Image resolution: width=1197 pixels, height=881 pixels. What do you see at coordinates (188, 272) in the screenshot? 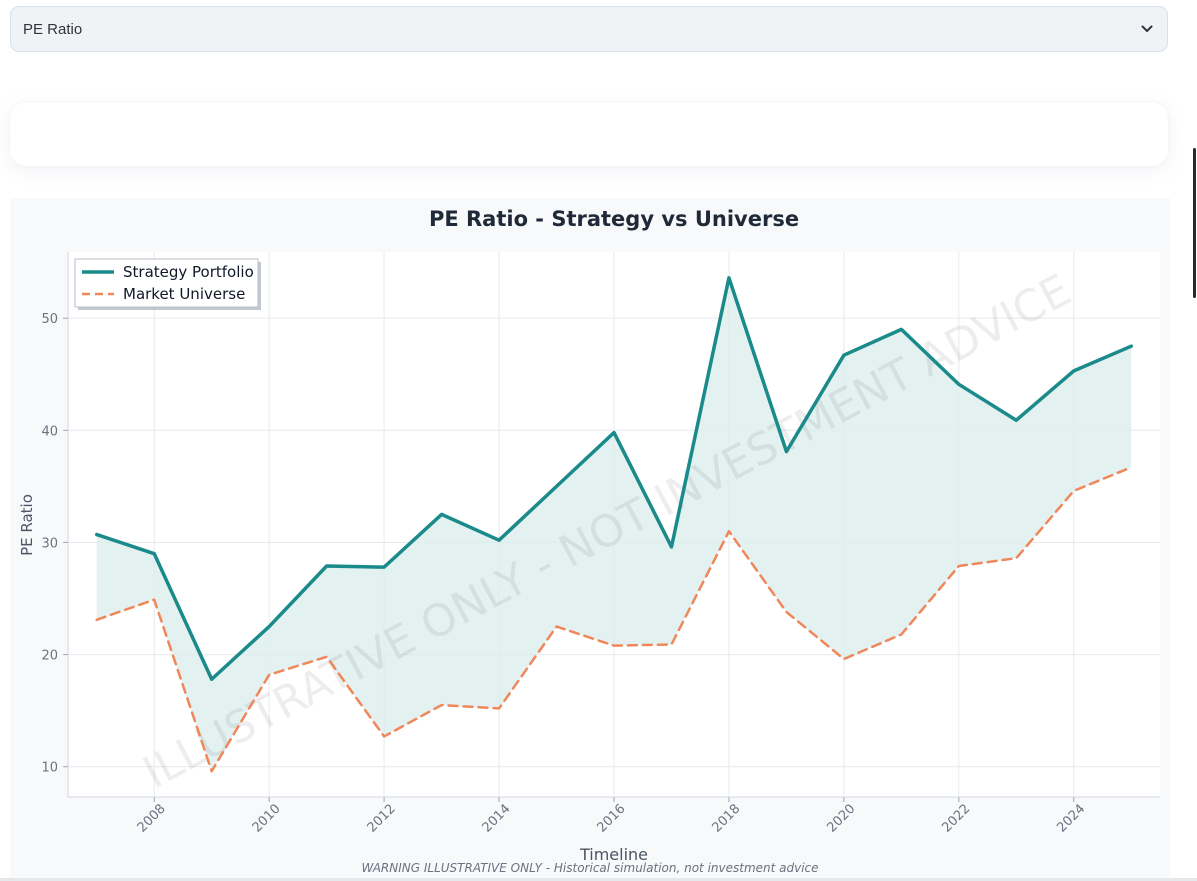
I see `legend-label-strategy: Strategy Portfolio` at bounding box center [188, 272].